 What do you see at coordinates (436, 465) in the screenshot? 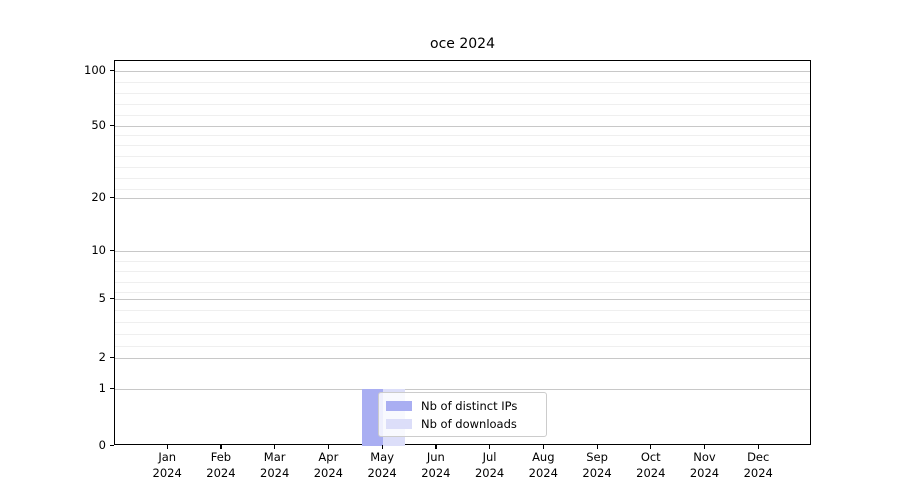
I see `x-tick-label: Jun 2024` at bounding box center [436, 465].